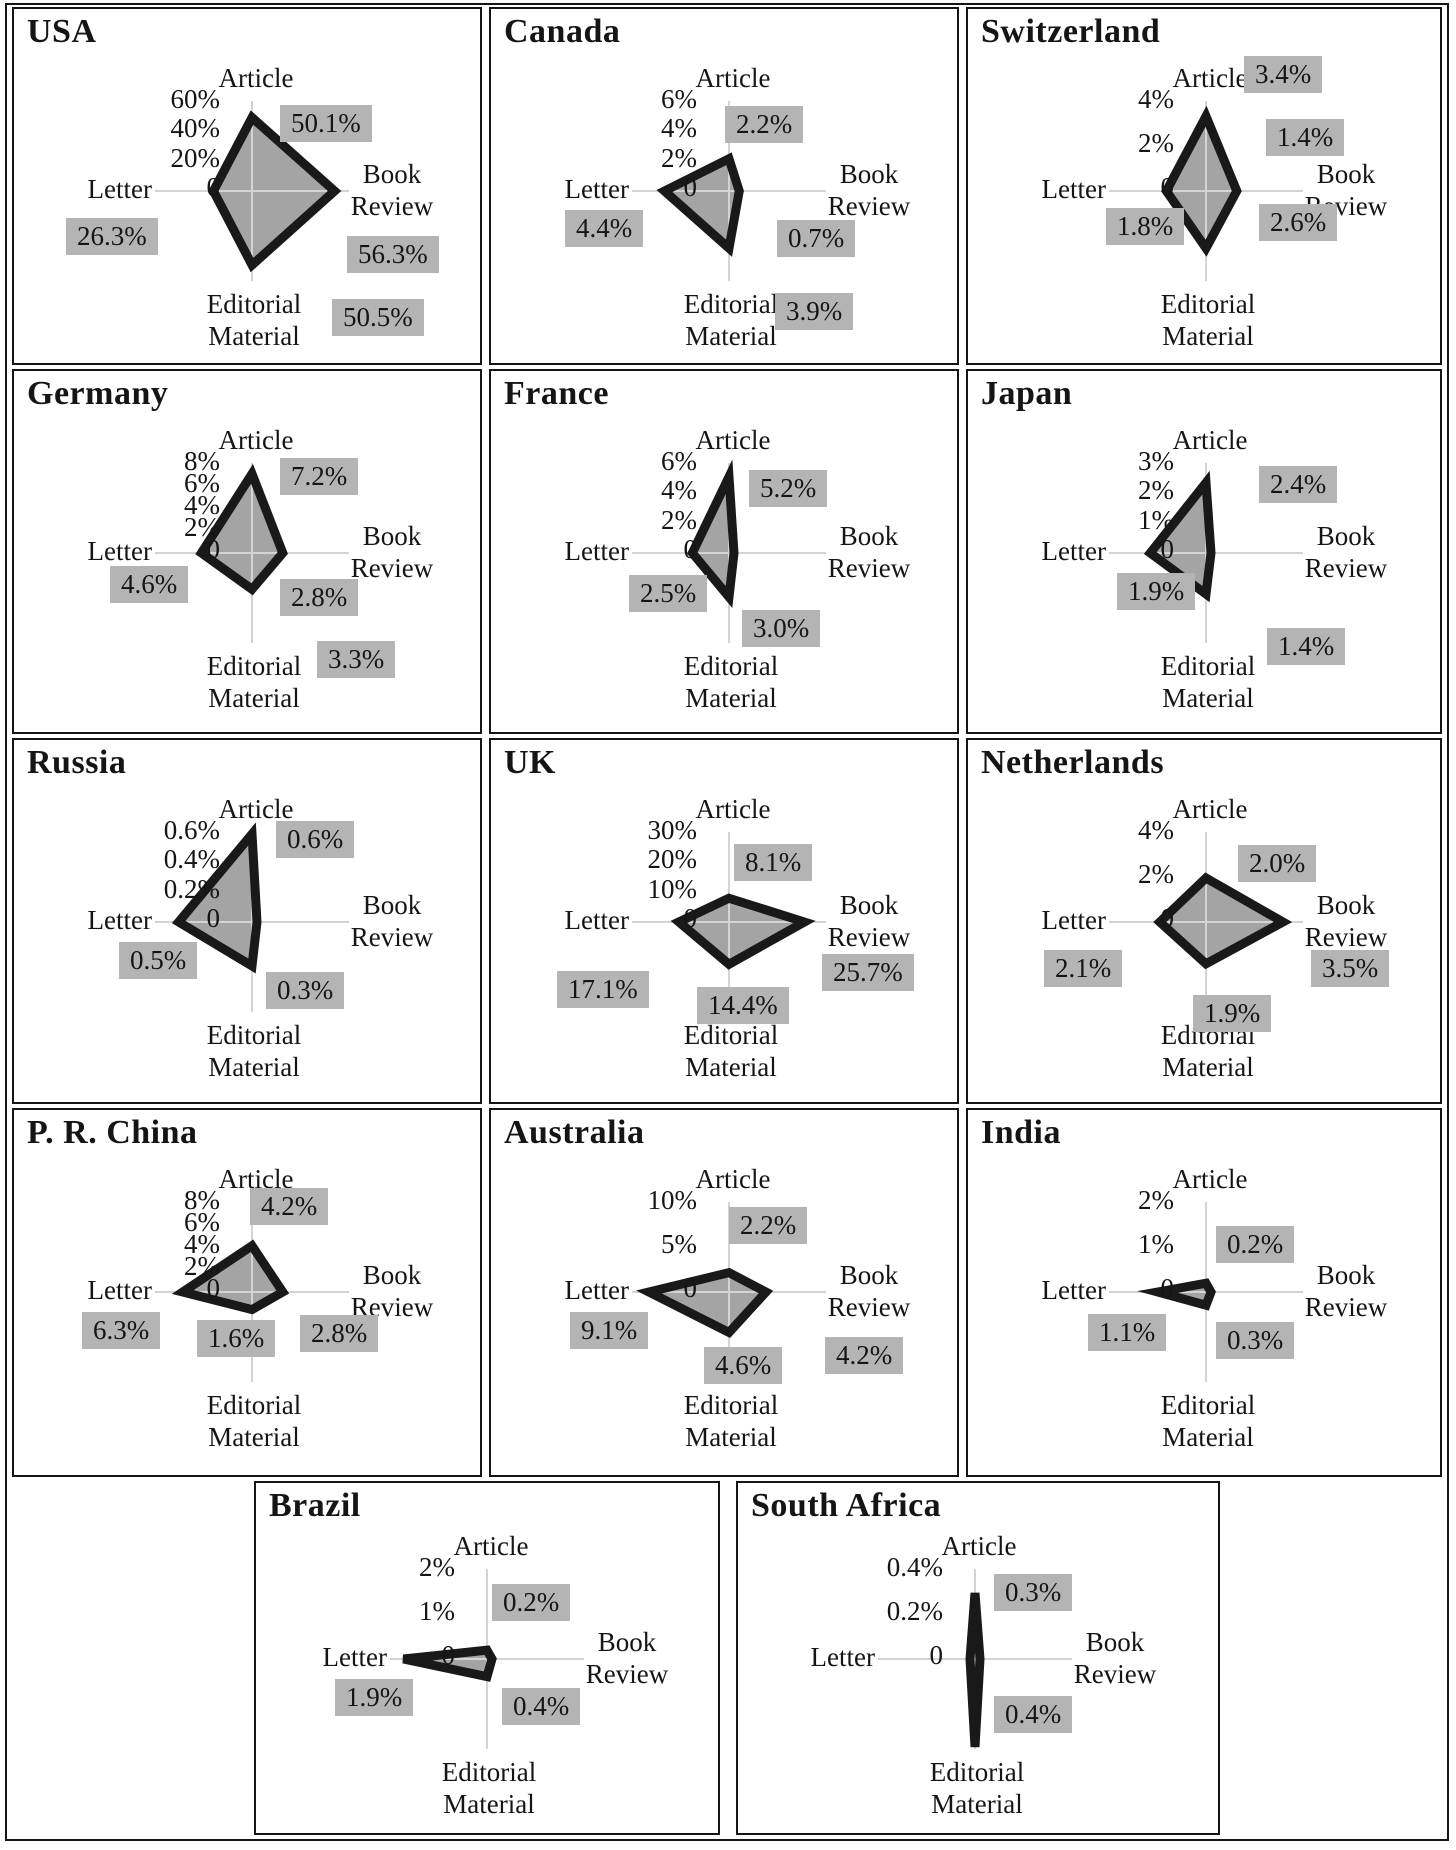 Image resolution: width=1456 pixels, height=1850 pixels. I want to click on data-label-book-review: 4.2%, so click(864, 1355).